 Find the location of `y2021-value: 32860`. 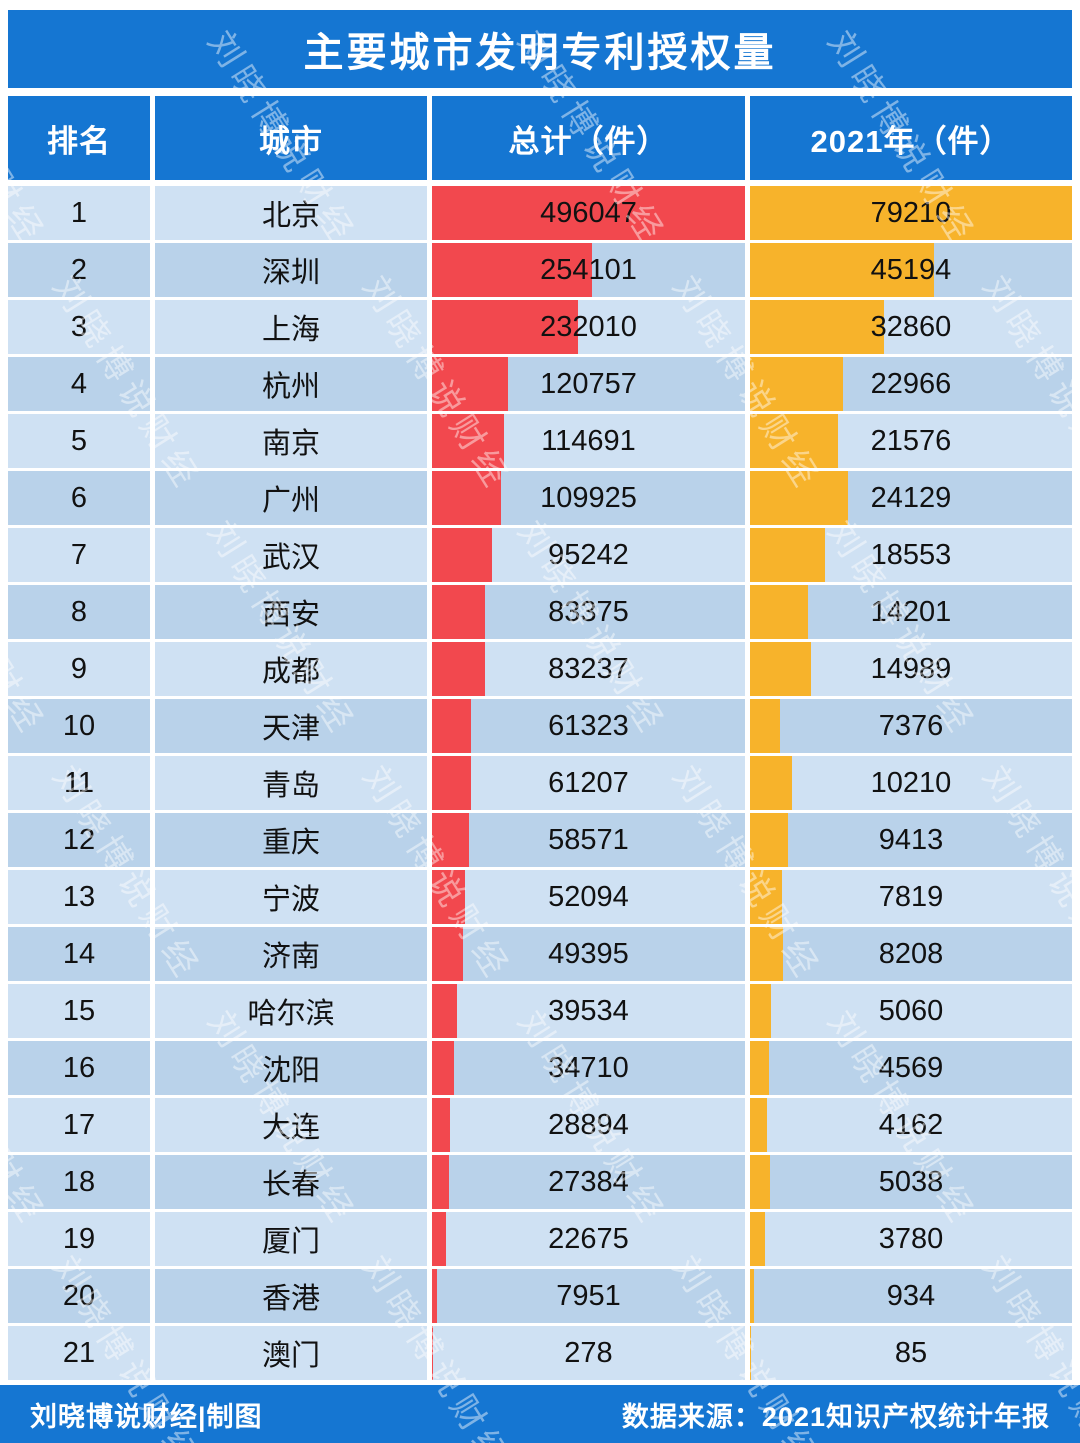

y2021-value: 32860 is located at coordinates (911, 326).